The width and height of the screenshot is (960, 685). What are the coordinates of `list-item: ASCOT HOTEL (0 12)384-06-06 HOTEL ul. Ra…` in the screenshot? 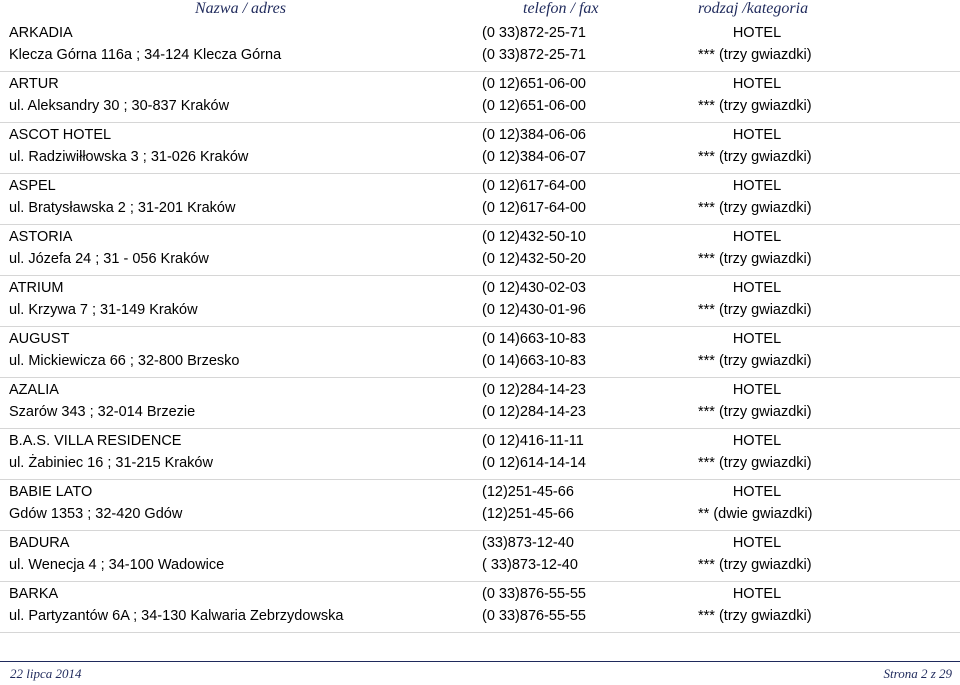 It's located at (480, 148).